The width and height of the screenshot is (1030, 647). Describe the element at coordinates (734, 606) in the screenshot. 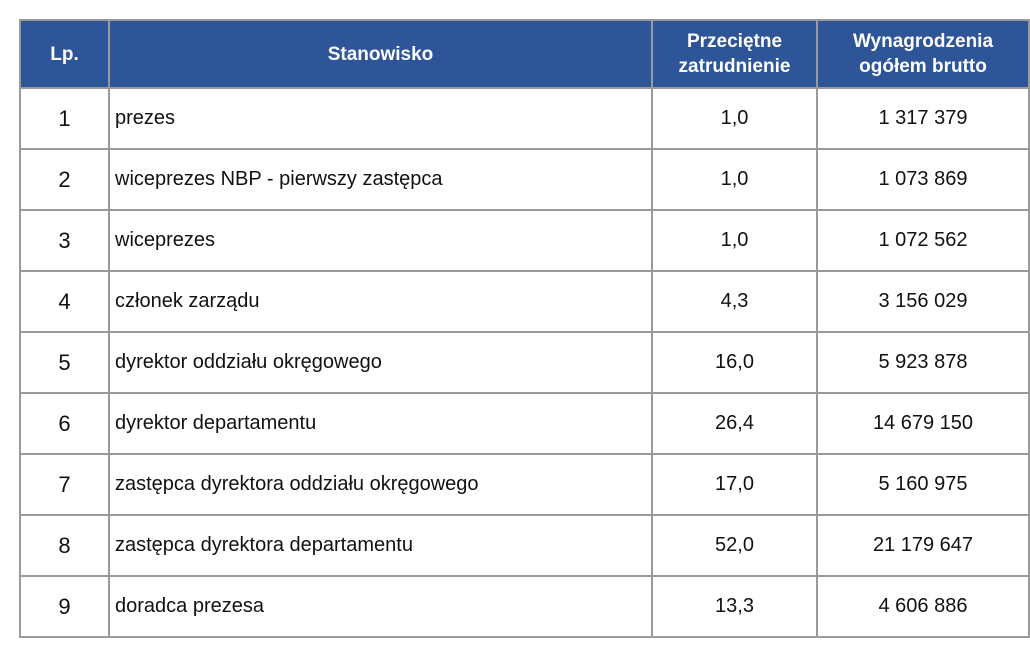

I see `table-cell: 13,3` at that location.